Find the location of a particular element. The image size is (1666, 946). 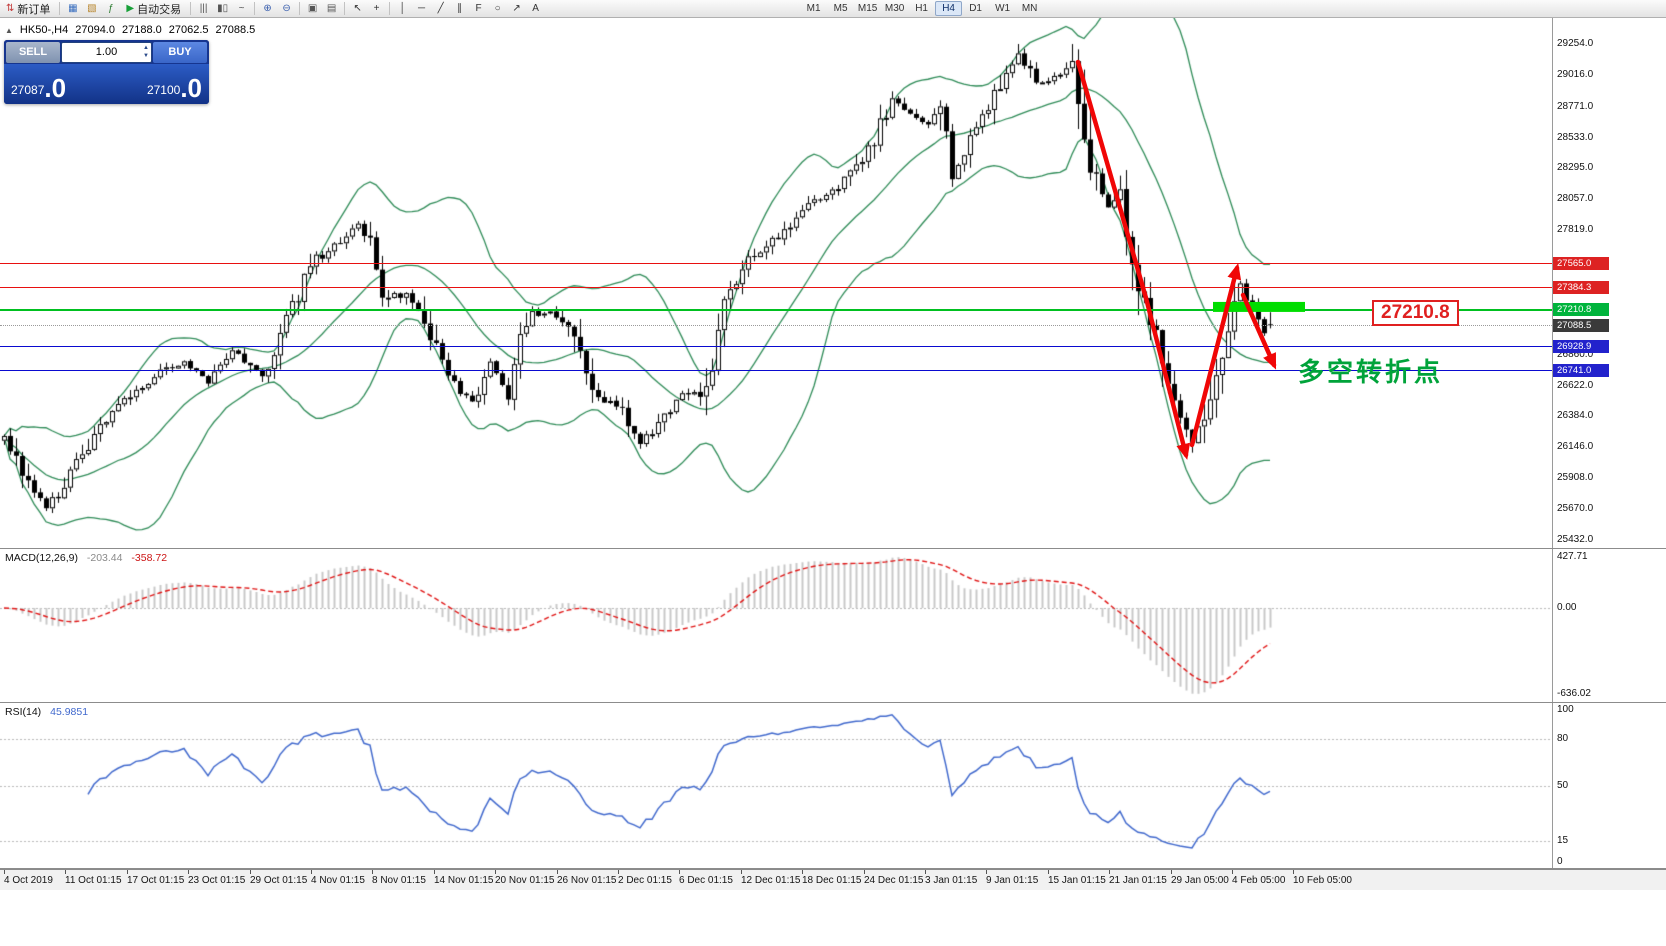

auto-trading-icon: ▶ is located at coordinates (130, 8).